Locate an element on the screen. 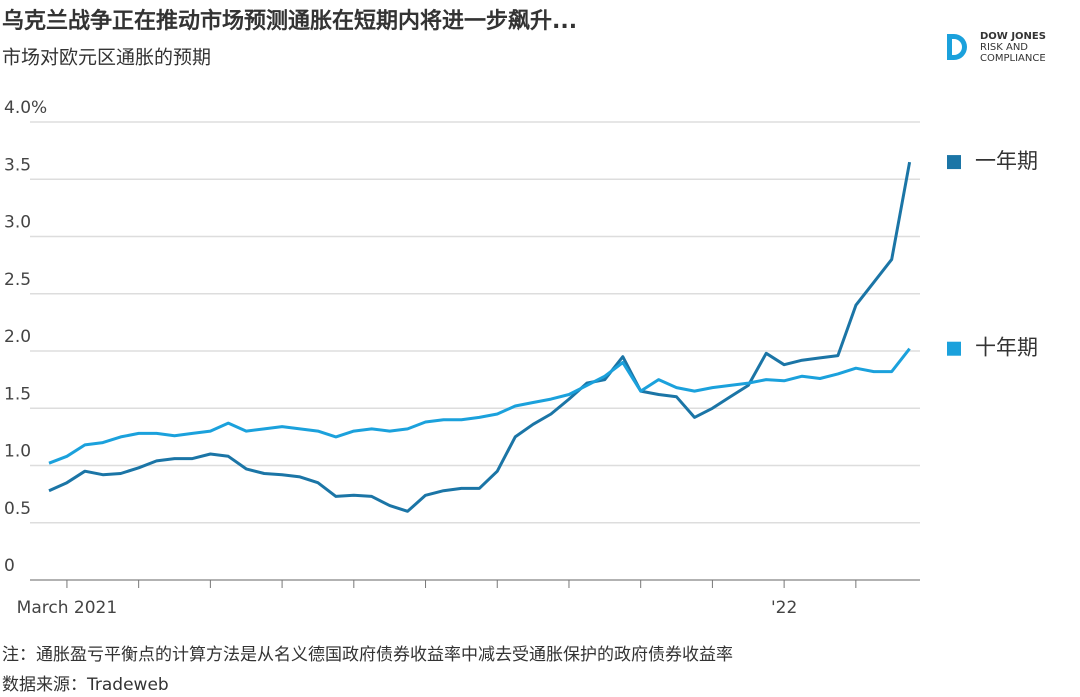 The height and width of the screenshot is (697, 1080). y-tick-label: 1.5 is located at coordinates (17, 394).